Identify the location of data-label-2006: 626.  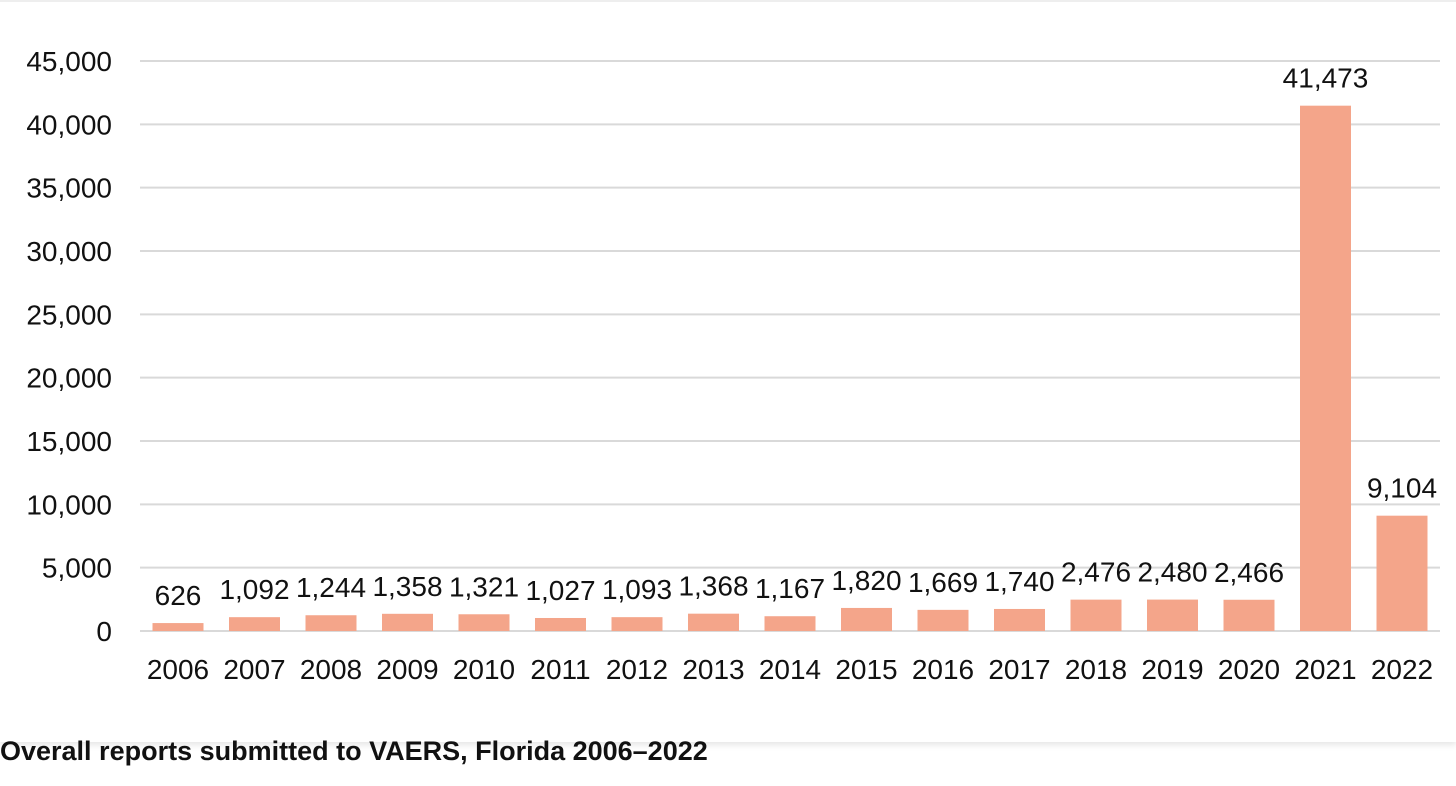
(178, 595).